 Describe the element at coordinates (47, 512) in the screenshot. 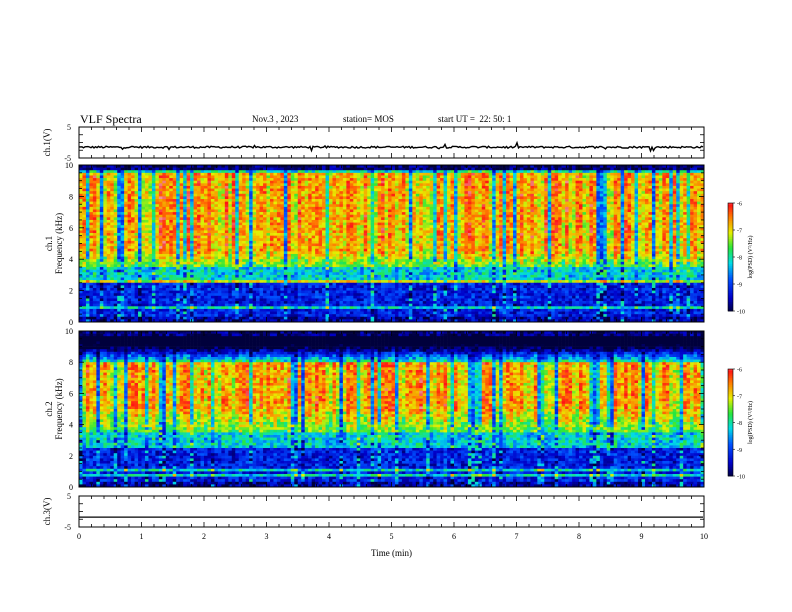

I see `ch3-ylabel: ch.3(V)` at that location.